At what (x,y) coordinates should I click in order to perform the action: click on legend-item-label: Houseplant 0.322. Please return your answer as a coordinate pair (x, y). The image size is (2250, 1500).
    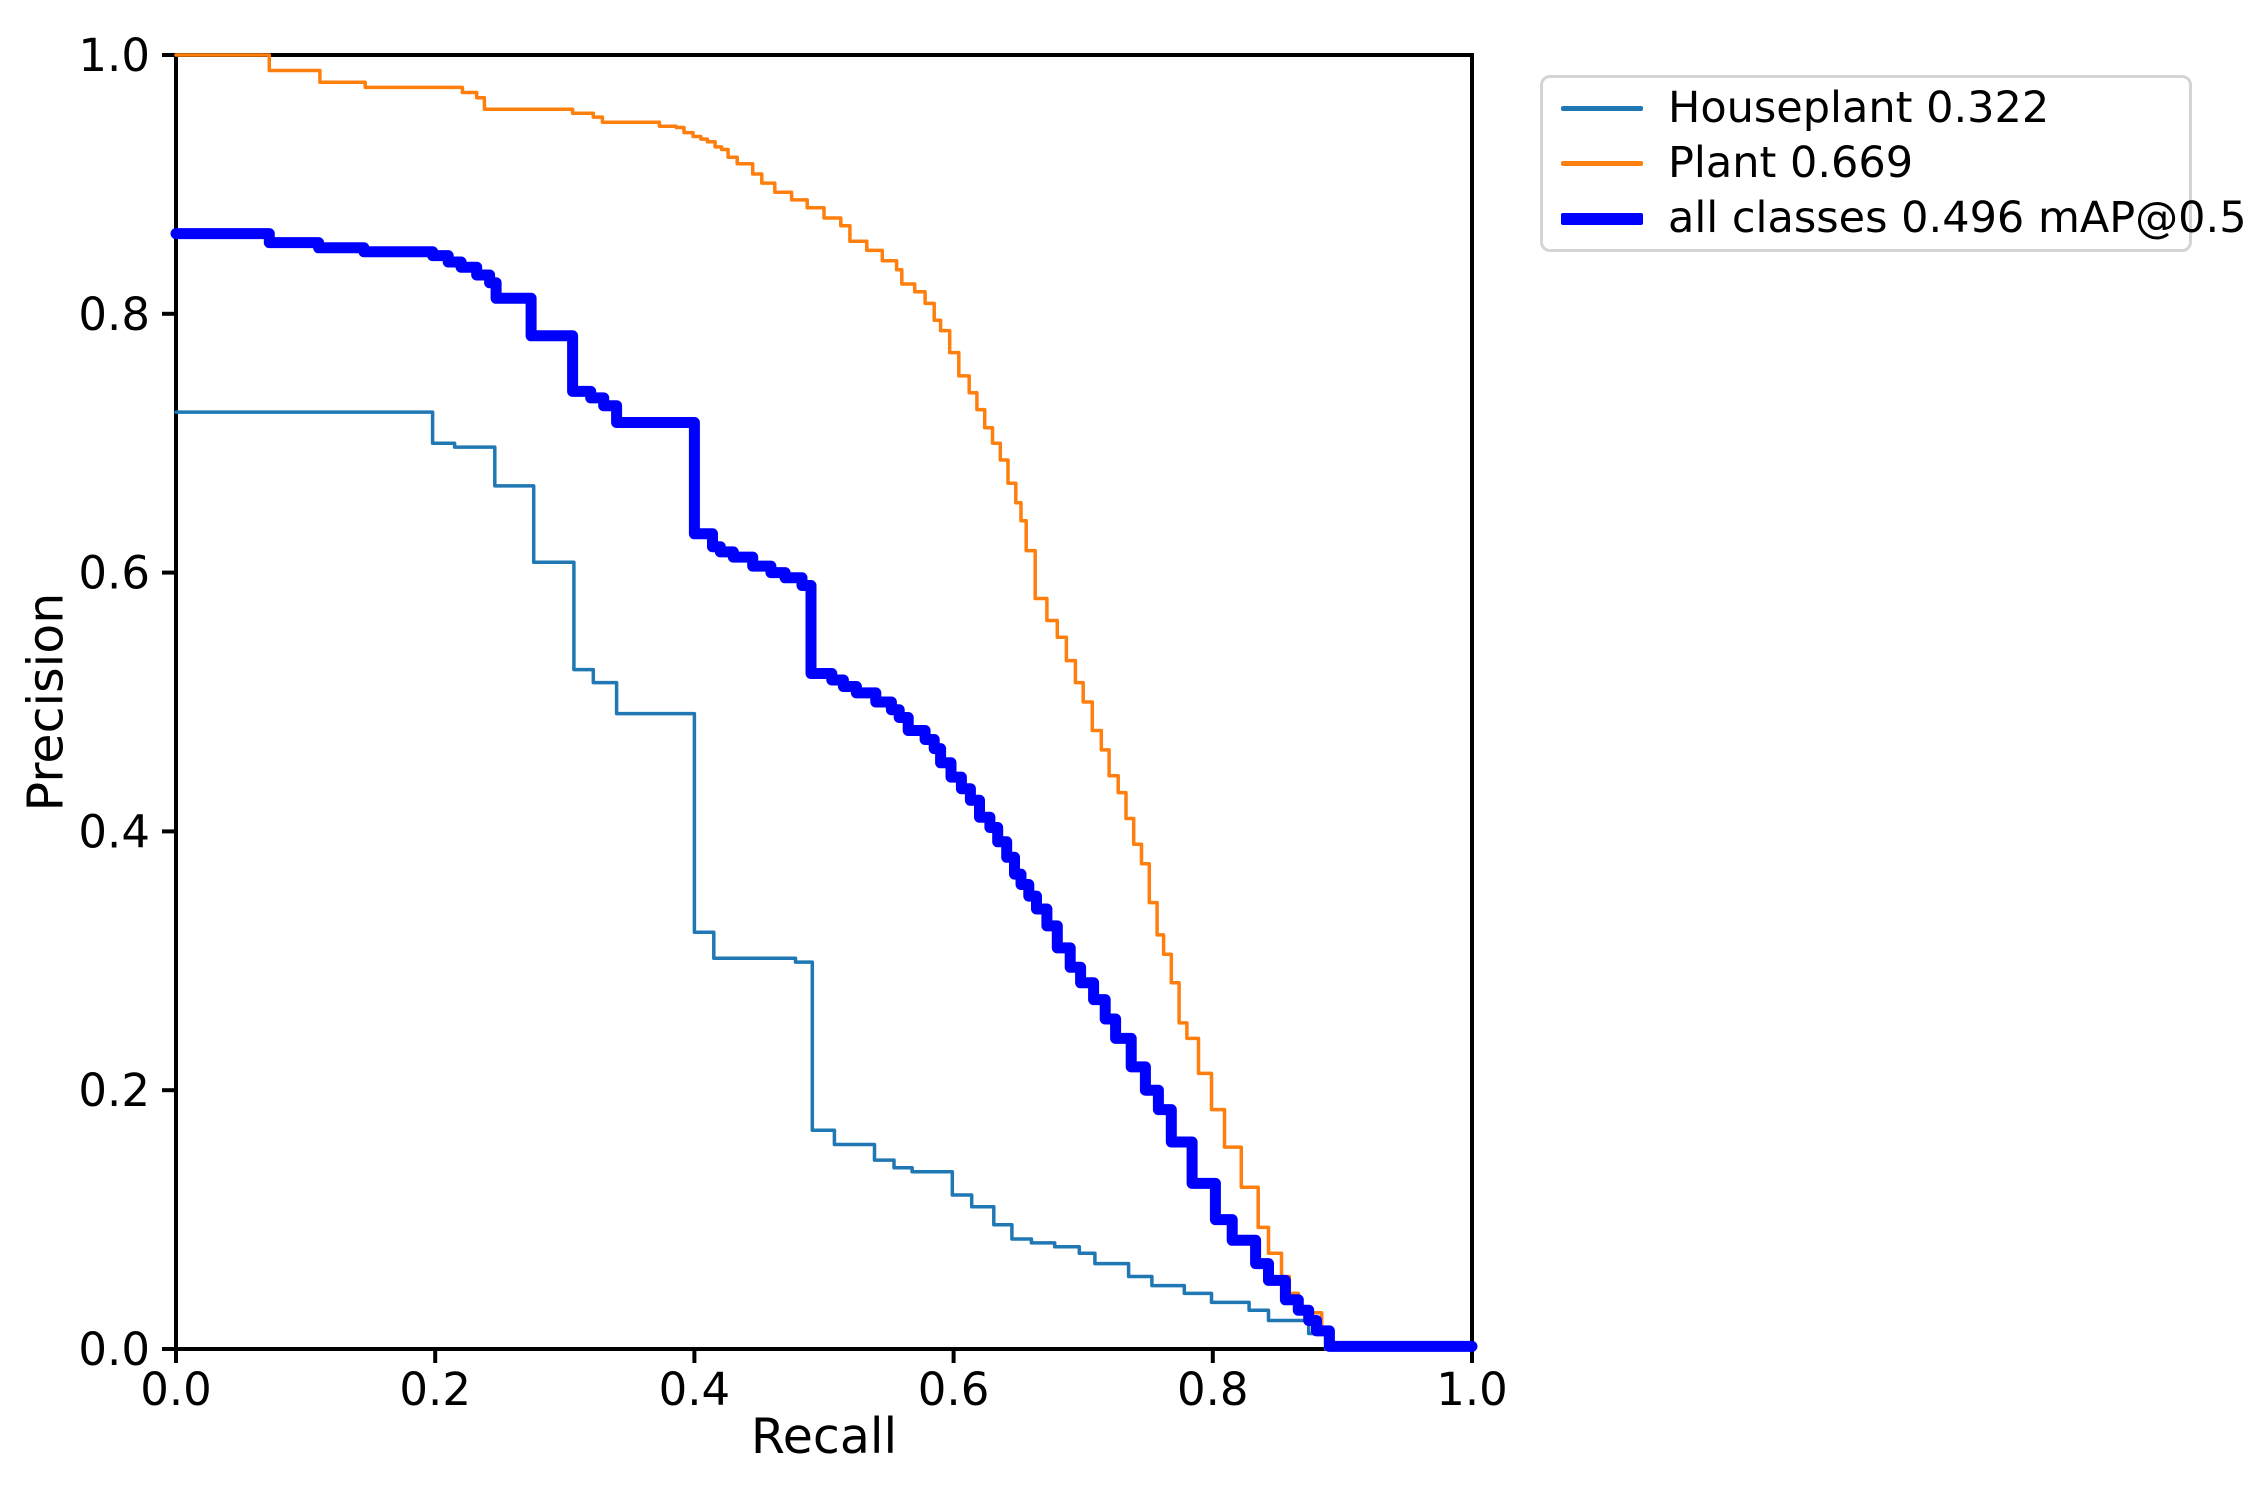
    Looking at the image, I should click on (1859, 108).